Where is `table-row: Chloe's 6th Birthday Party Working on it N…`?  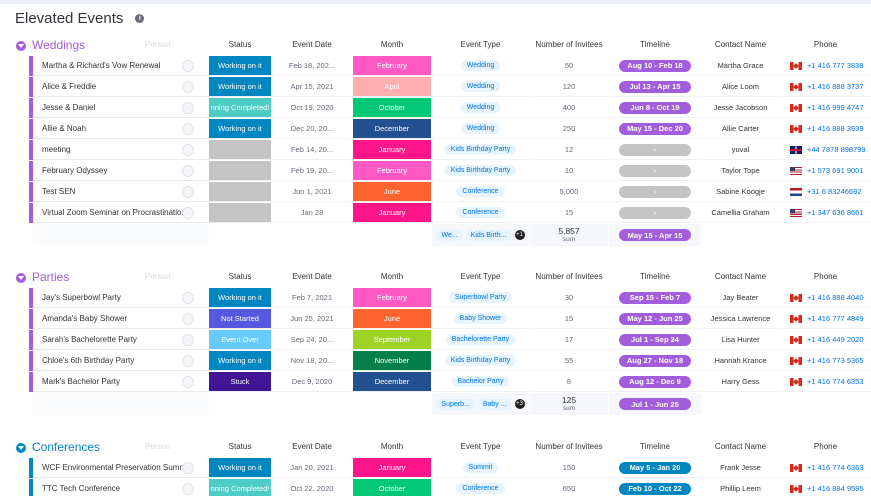
table-row: Chloe's 6th Birthday Party Working on it N… is located at coordinates (435, 361).